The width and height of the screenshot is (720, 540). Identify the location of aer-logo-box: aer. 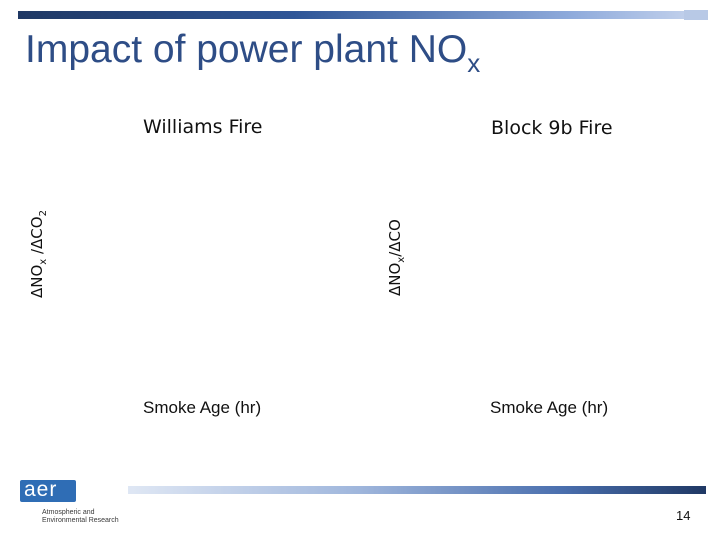
(48, 490).